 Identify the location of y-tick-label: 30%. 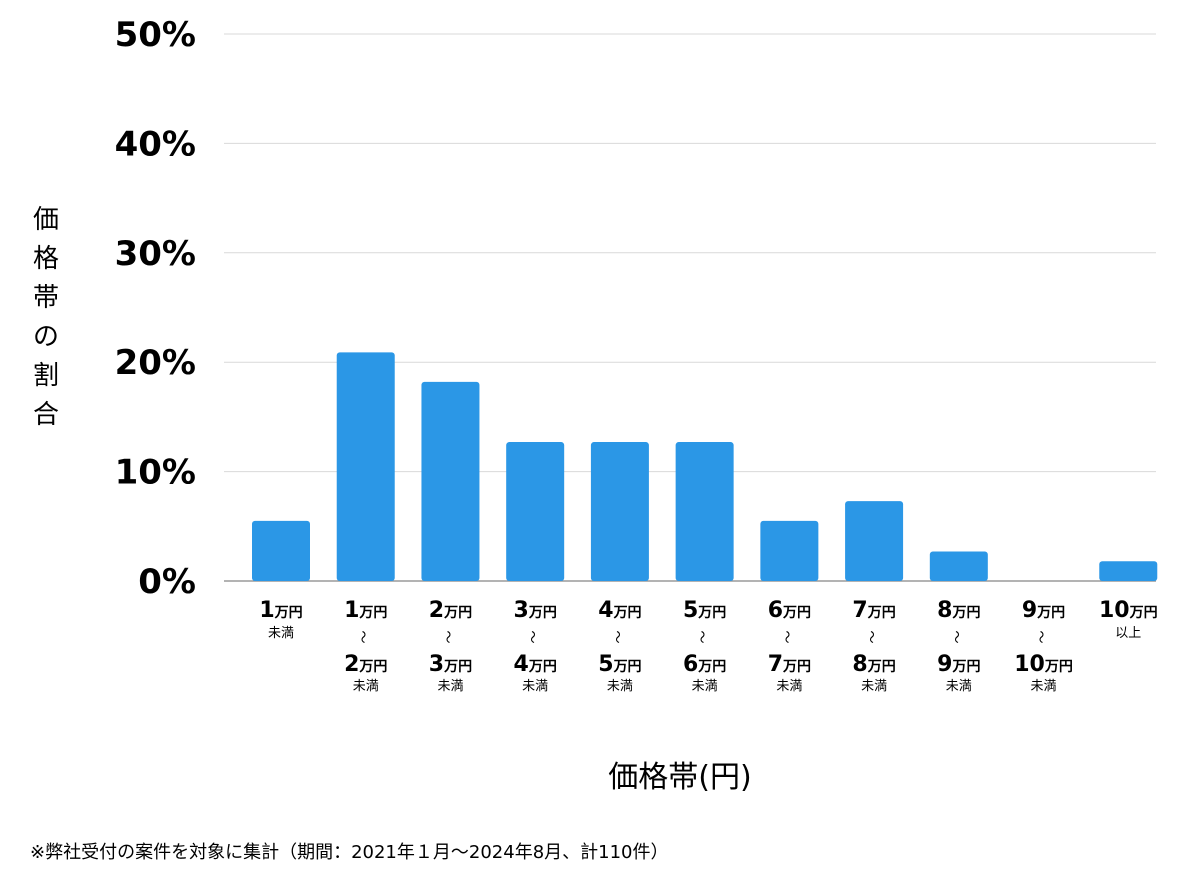
(155, 254).